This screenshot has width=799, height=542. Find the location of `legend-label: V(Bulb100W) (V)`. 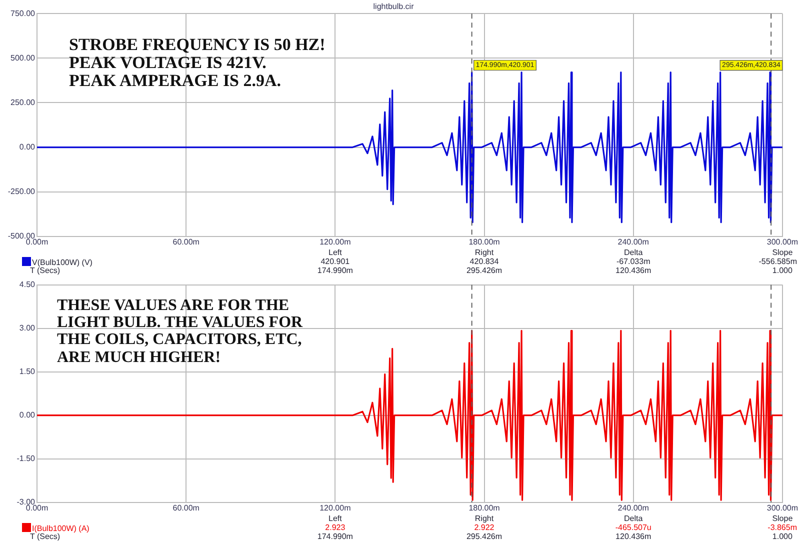

legend-label: V(Bulb100W) (V) is located at coordinates (61, 262).